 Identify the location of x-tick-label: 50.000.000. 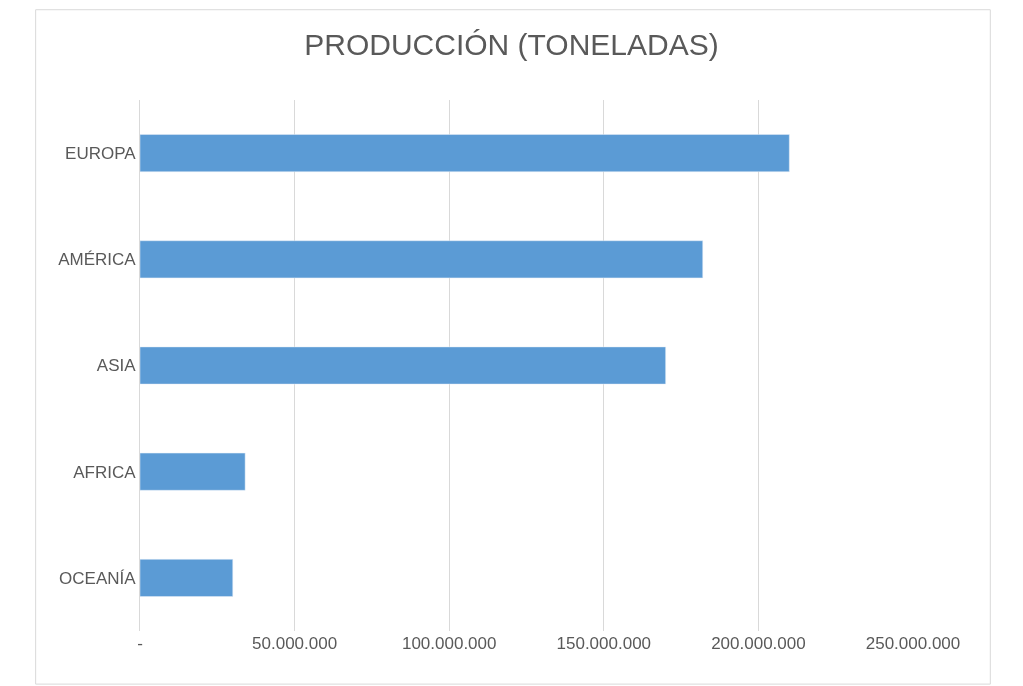
(295, 643).